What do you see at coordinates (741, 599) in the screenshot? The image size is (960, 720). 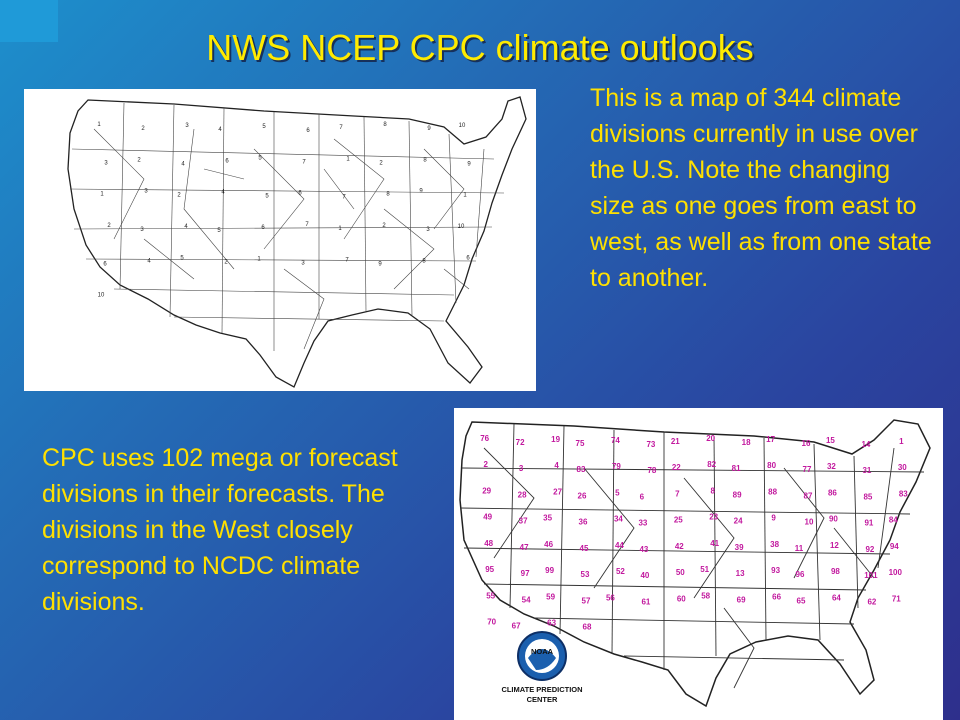 I see `forecast-division-number: 69` at bounding box center [741, 599].